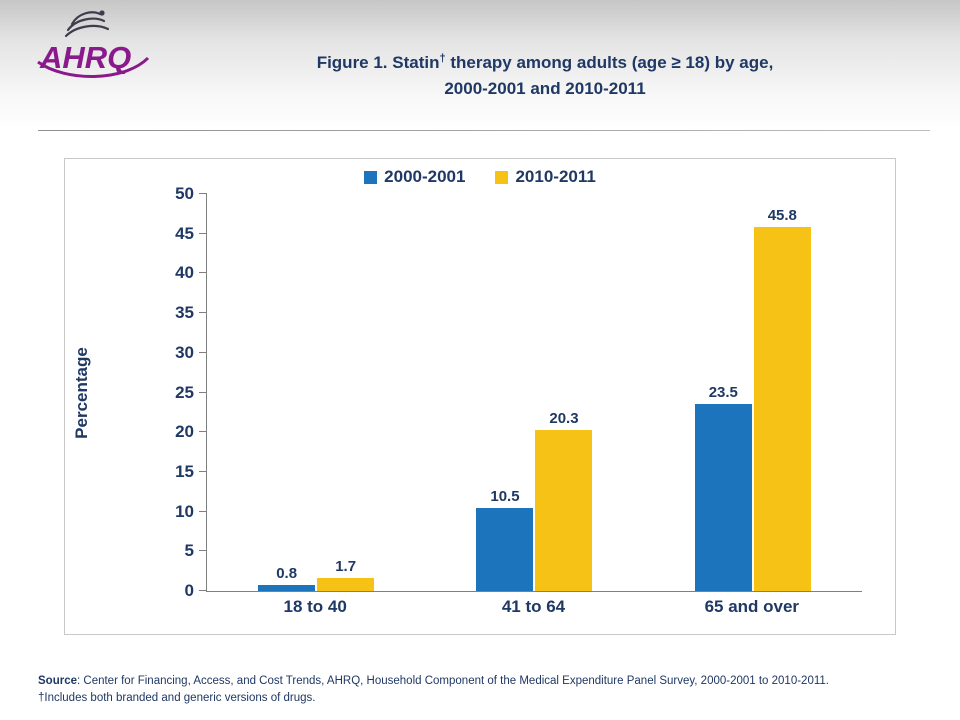 Image resolution: width=960 pixels, height=720 pixels. I want to click on bar-column: 1.7, so click(346, 574).